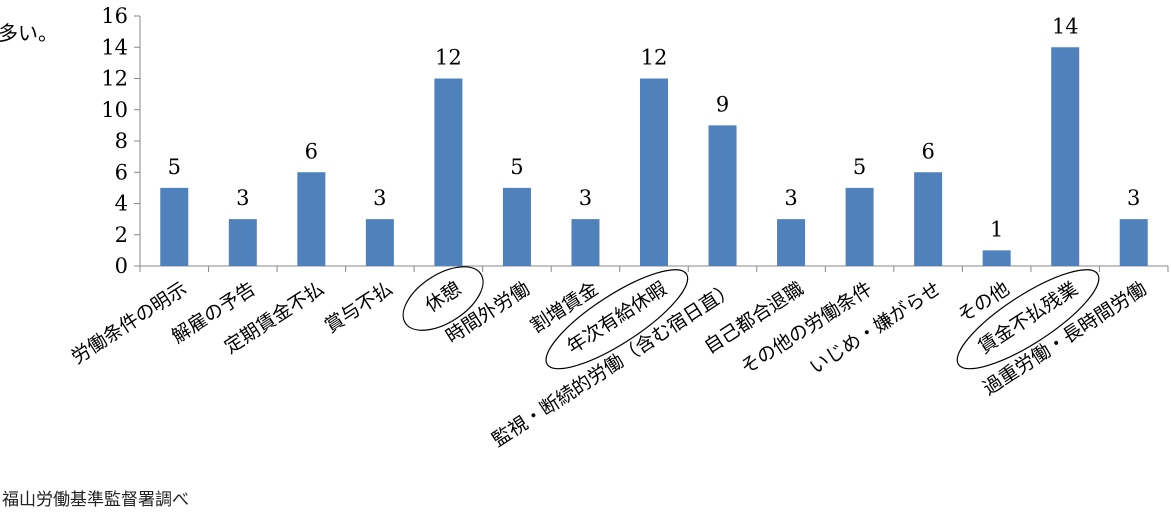 This screenshot has width=1171, height=517. I want to click on category-label: 労働条件の明示, so click(129, 323).